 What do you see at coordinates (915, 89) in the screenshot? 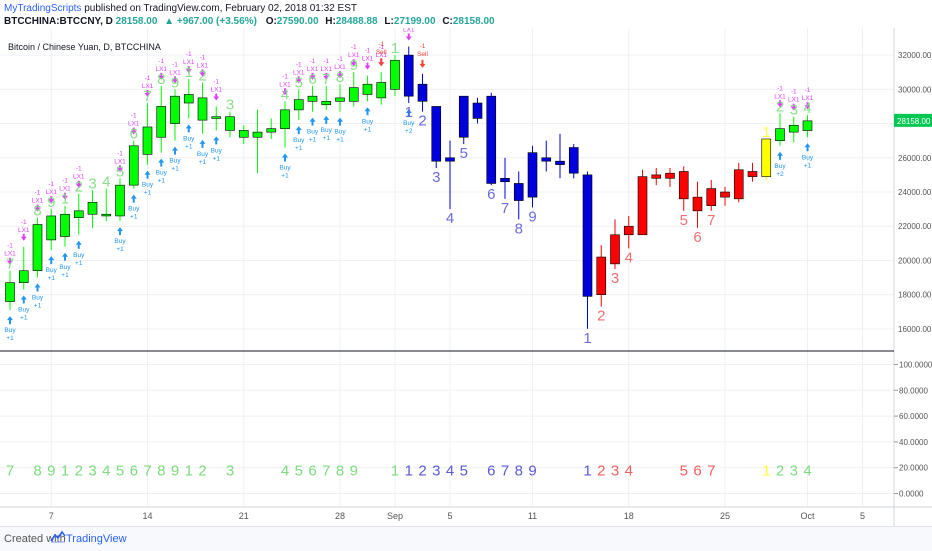
I see `price-tick-label: 30000.00` at bounding box center [915, 89].